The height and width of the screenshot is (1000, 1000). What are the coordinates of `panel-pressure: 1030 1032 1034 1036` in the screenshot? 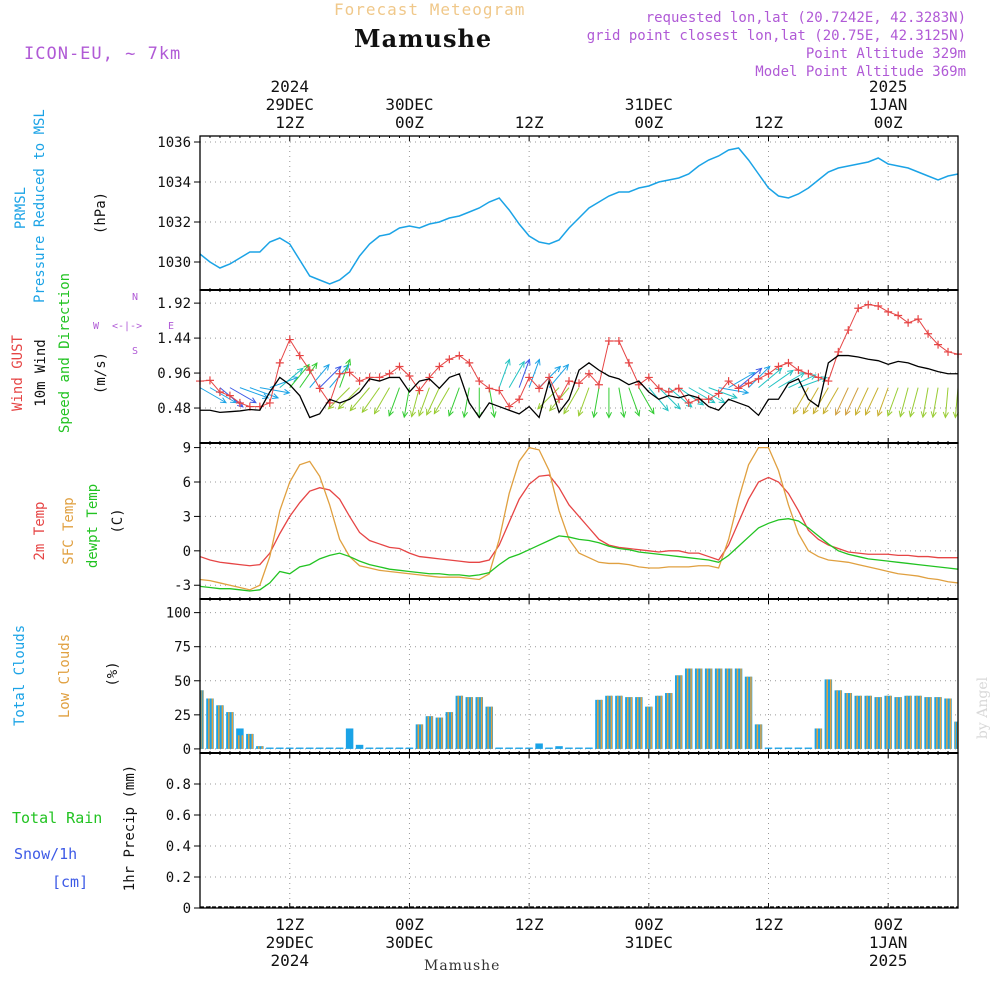 It's located at (558, 212).